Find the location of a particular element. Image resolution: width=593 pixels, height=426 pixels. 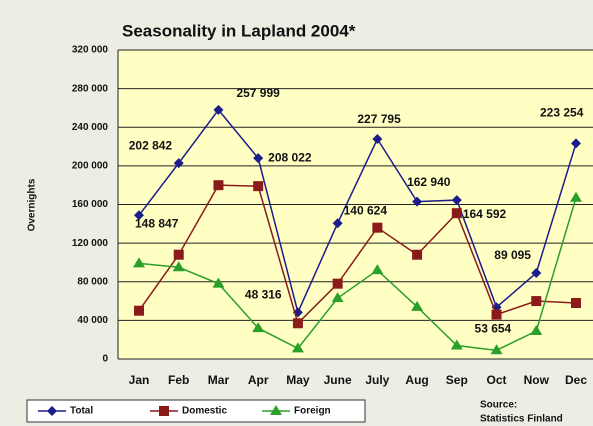

y-axis-label: Overnights is located at coordinates (32, 204).